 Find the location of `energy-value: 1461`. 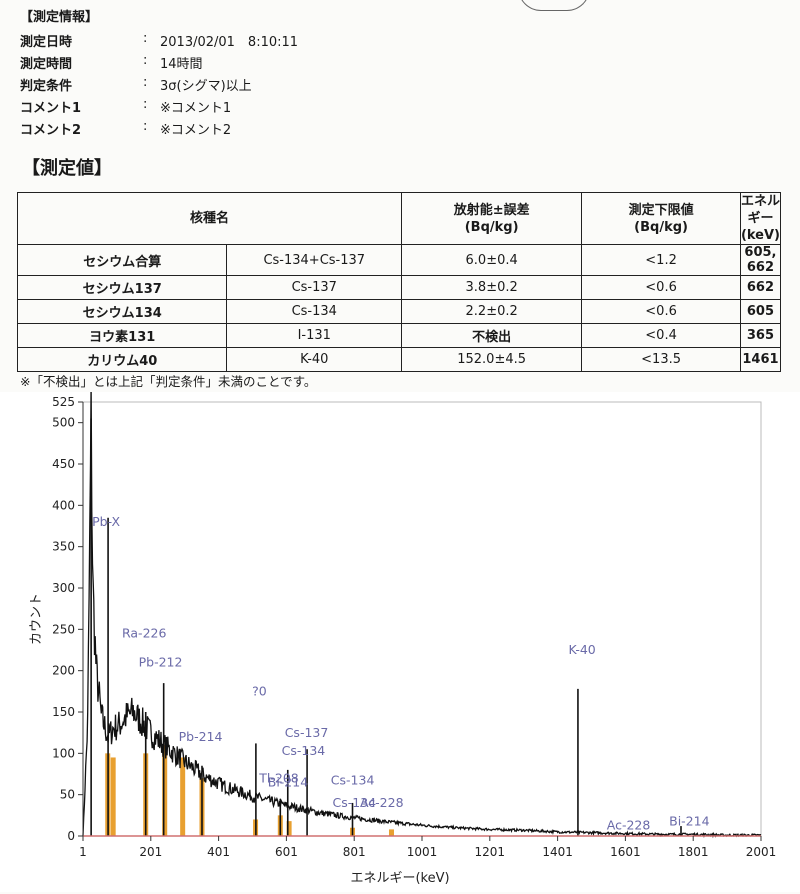

energy-value: 1461 is located at coordinates (760, 359).